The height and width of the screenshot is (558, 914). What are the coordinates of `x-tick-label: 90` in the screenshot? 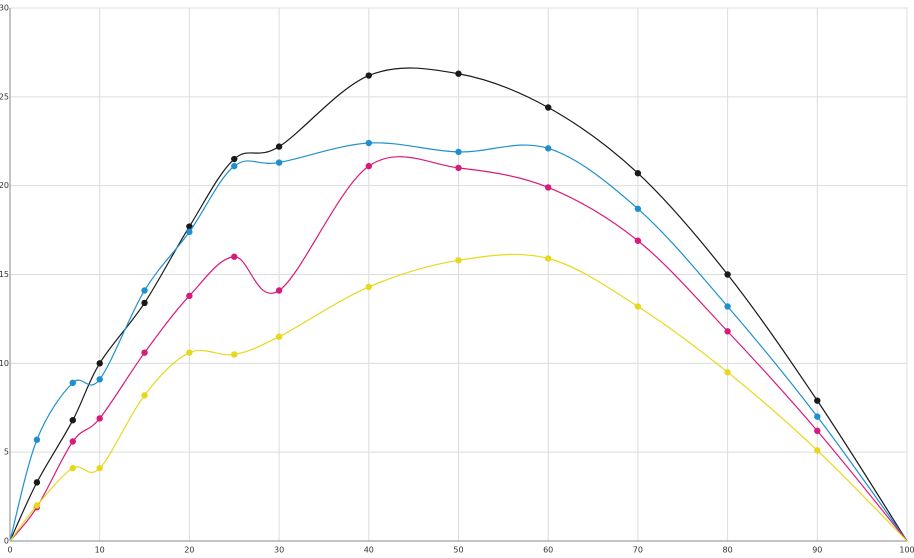 It's located at (817, 550).